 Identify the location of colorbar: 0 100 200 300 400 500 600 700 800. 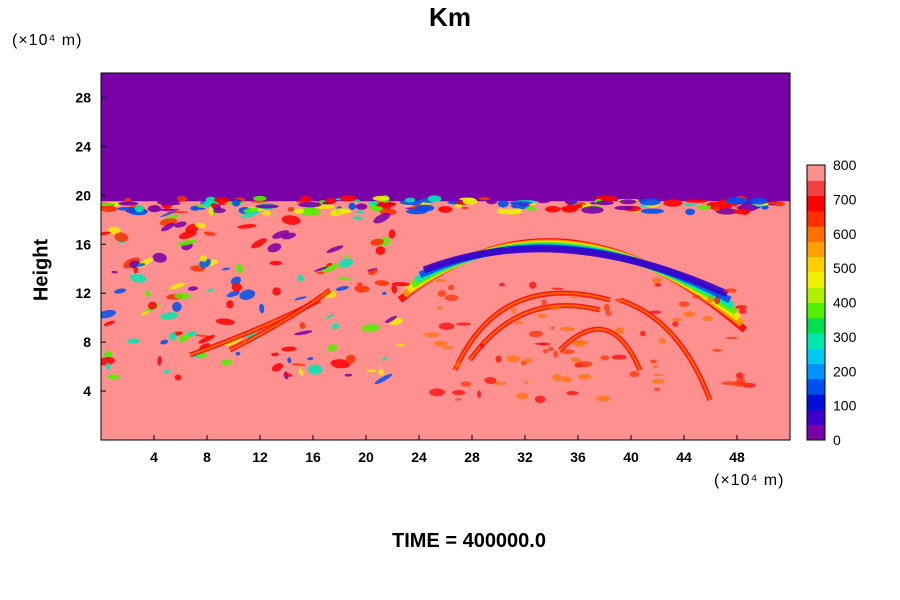
(831, 302).